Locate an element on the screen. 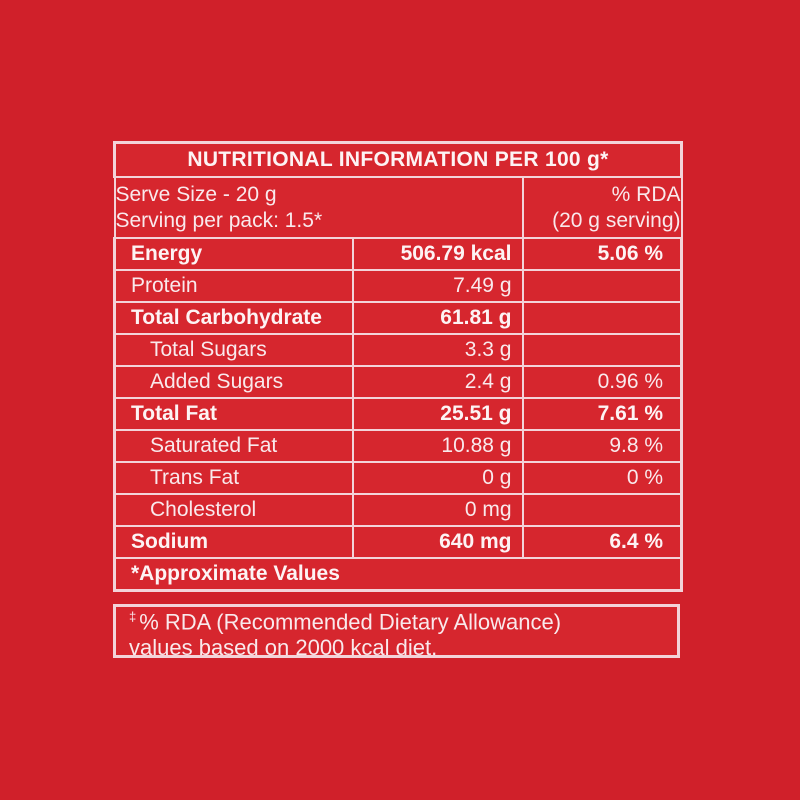  row-rda: 5.06 % is located at coordinates (602, 254).